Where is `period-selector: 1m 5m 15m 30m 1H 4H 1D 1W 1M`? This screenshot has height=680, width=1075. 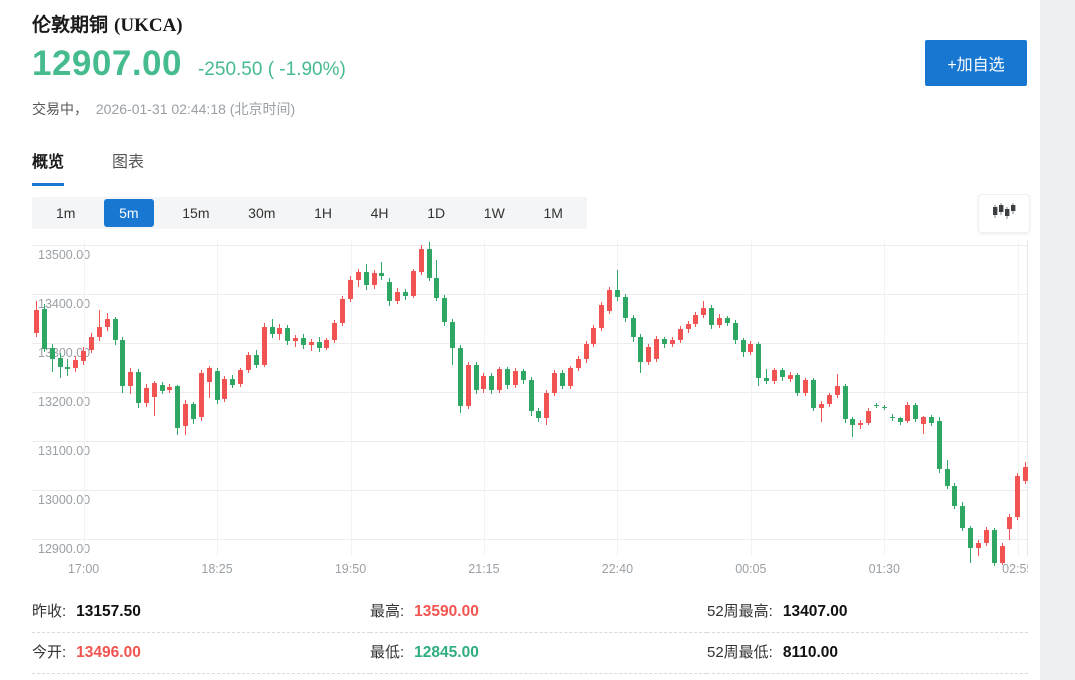 period-selector: 1m 5m 15m 30m 1H 4H 1D 1W 1M is located at coordinates (309, 213).